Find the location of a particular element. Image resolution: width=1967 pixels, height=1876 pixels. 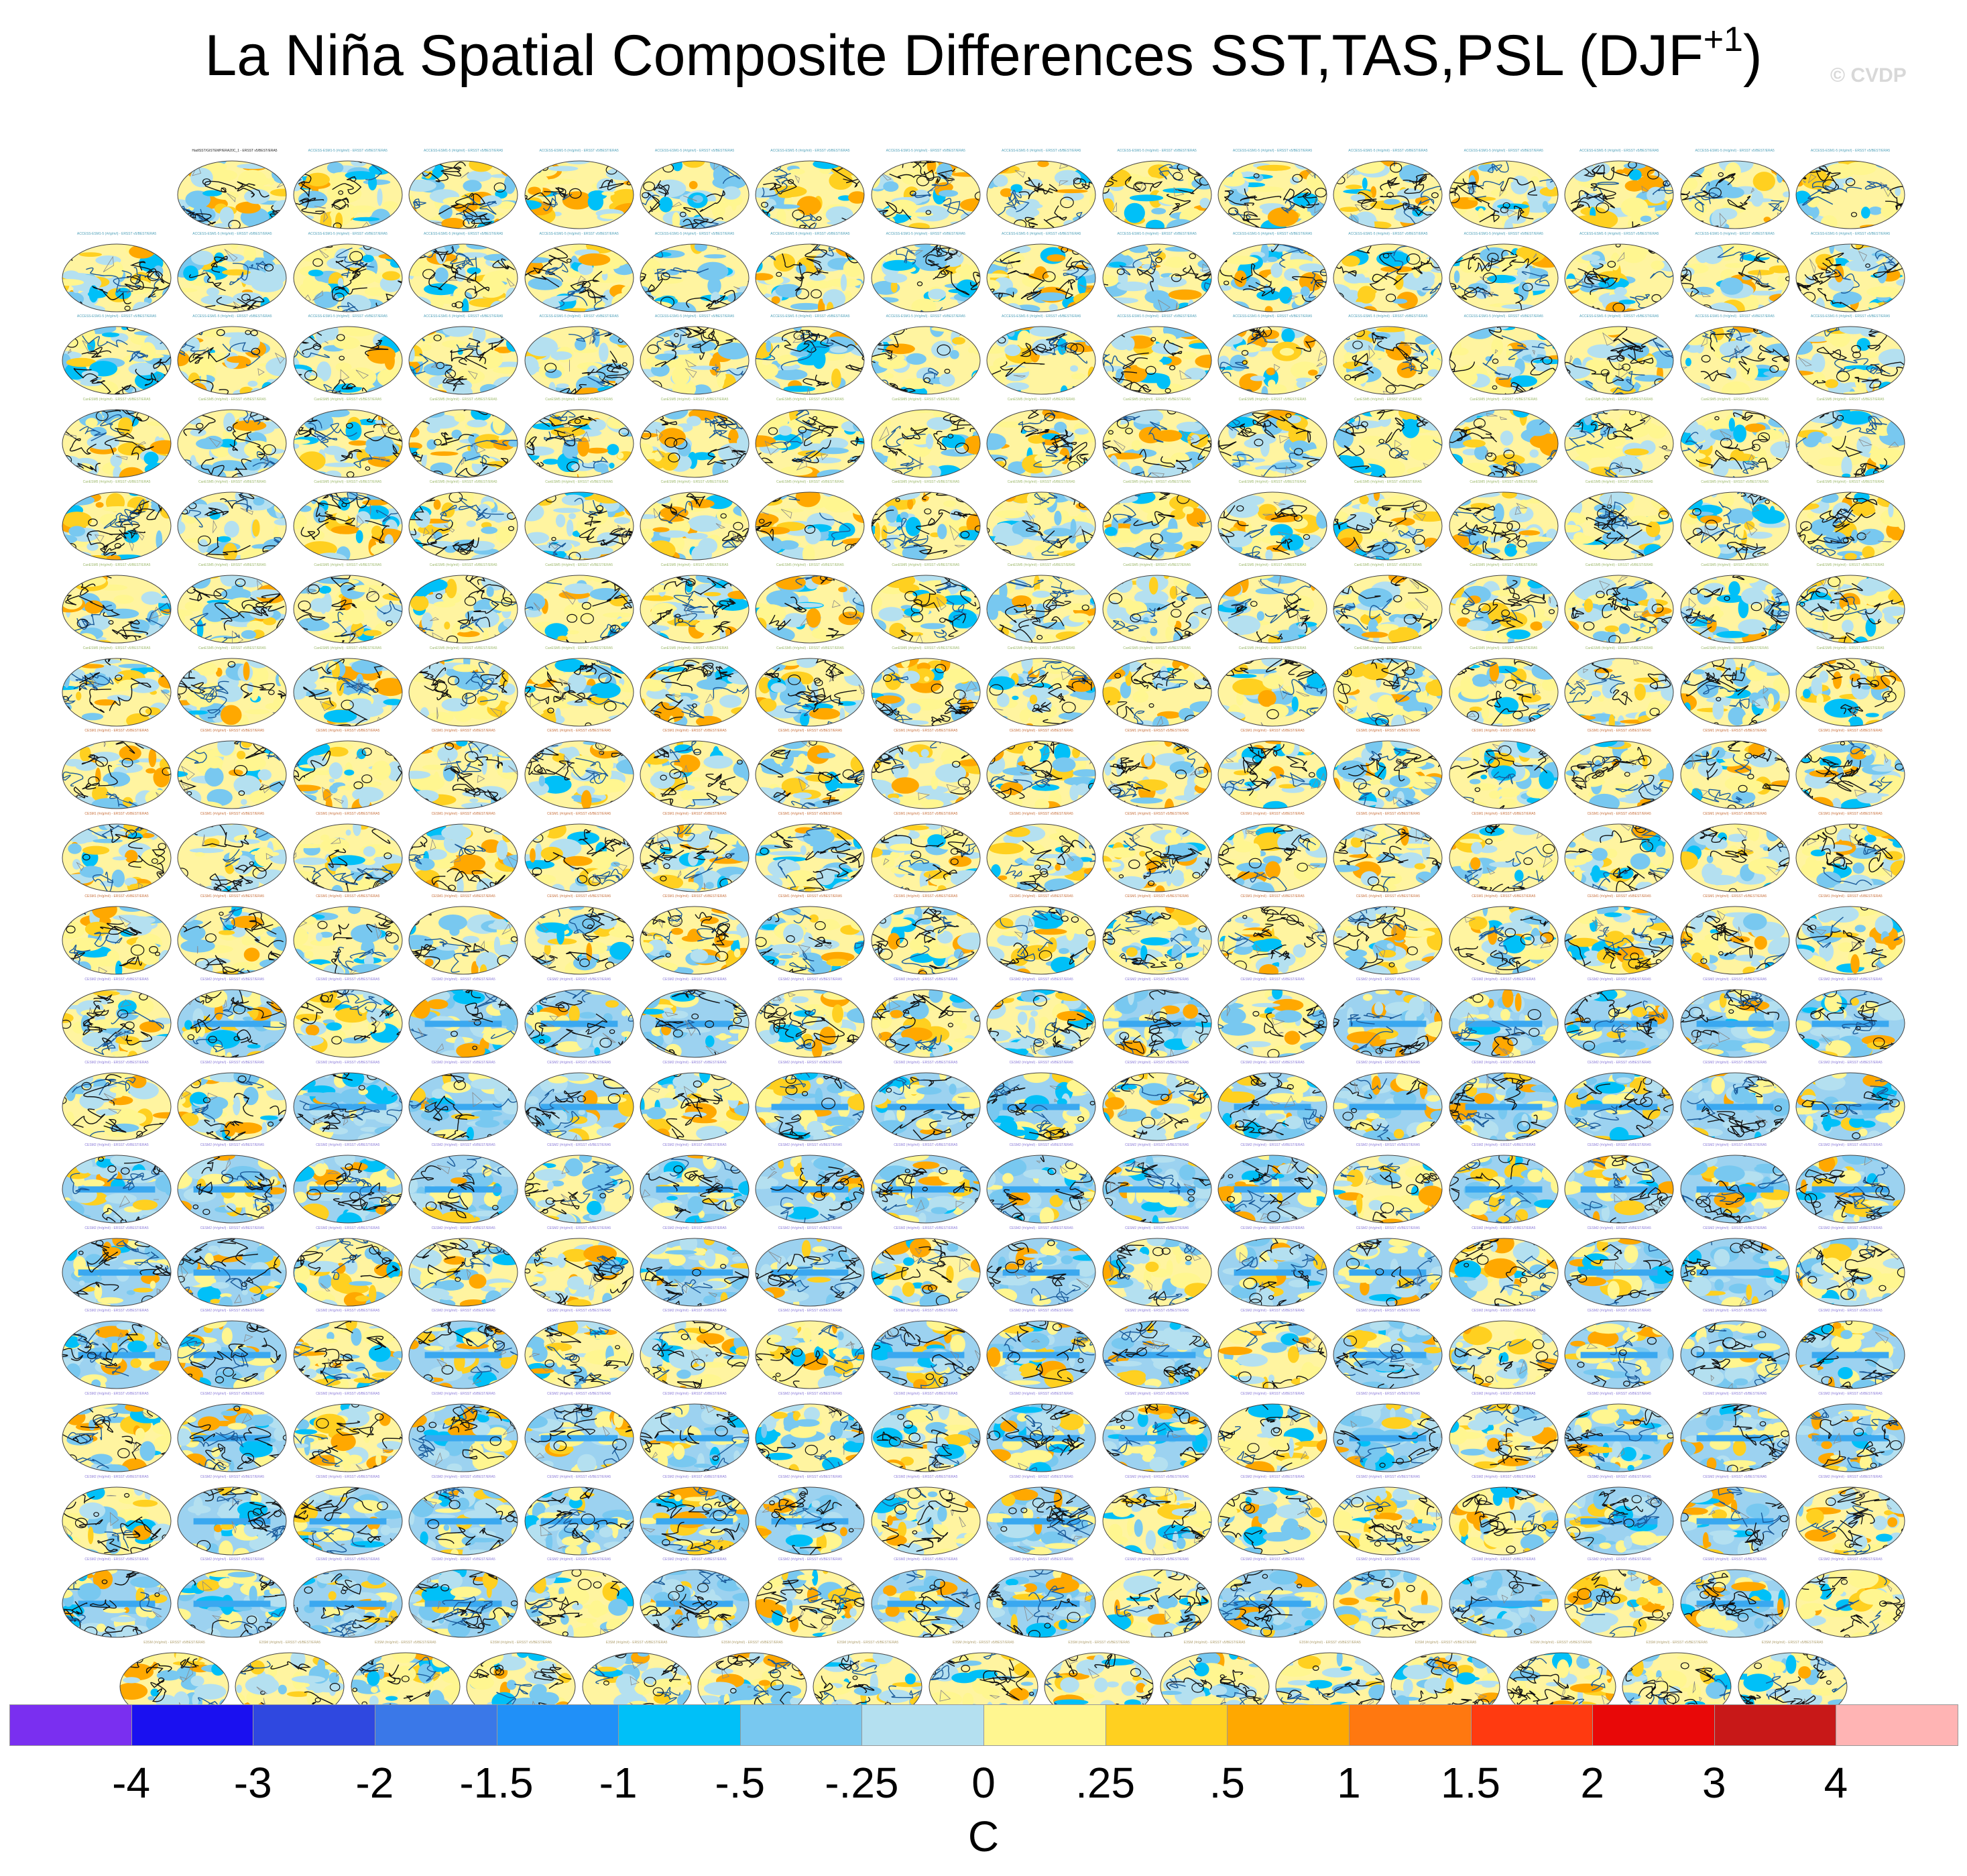

colorbar-tick-label: .25 is located at coordinates (1105, 1783).